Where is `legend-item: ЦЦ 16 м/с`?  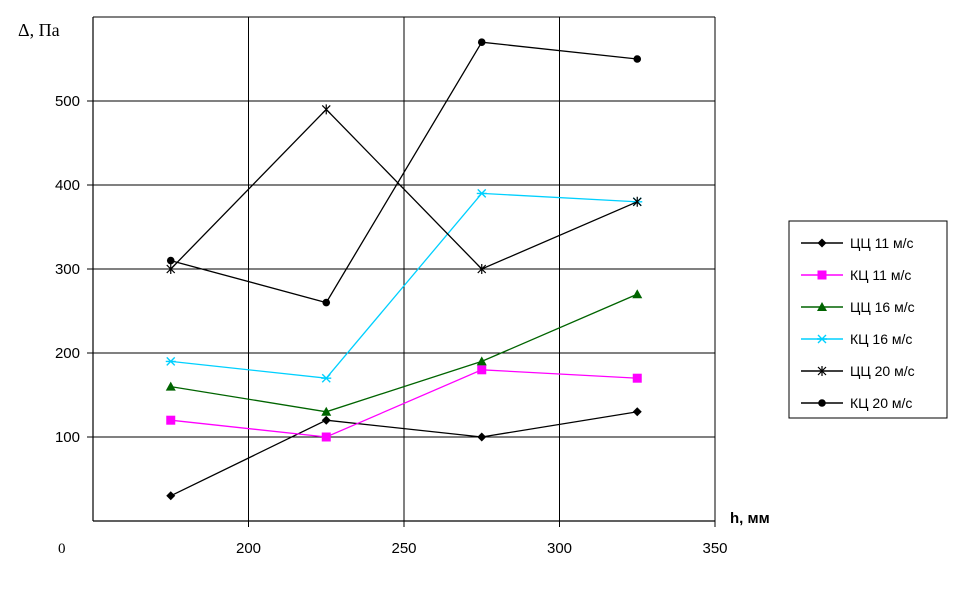 legend-item: ЦЦ 16 м/с is located at coordinates (858, 307).